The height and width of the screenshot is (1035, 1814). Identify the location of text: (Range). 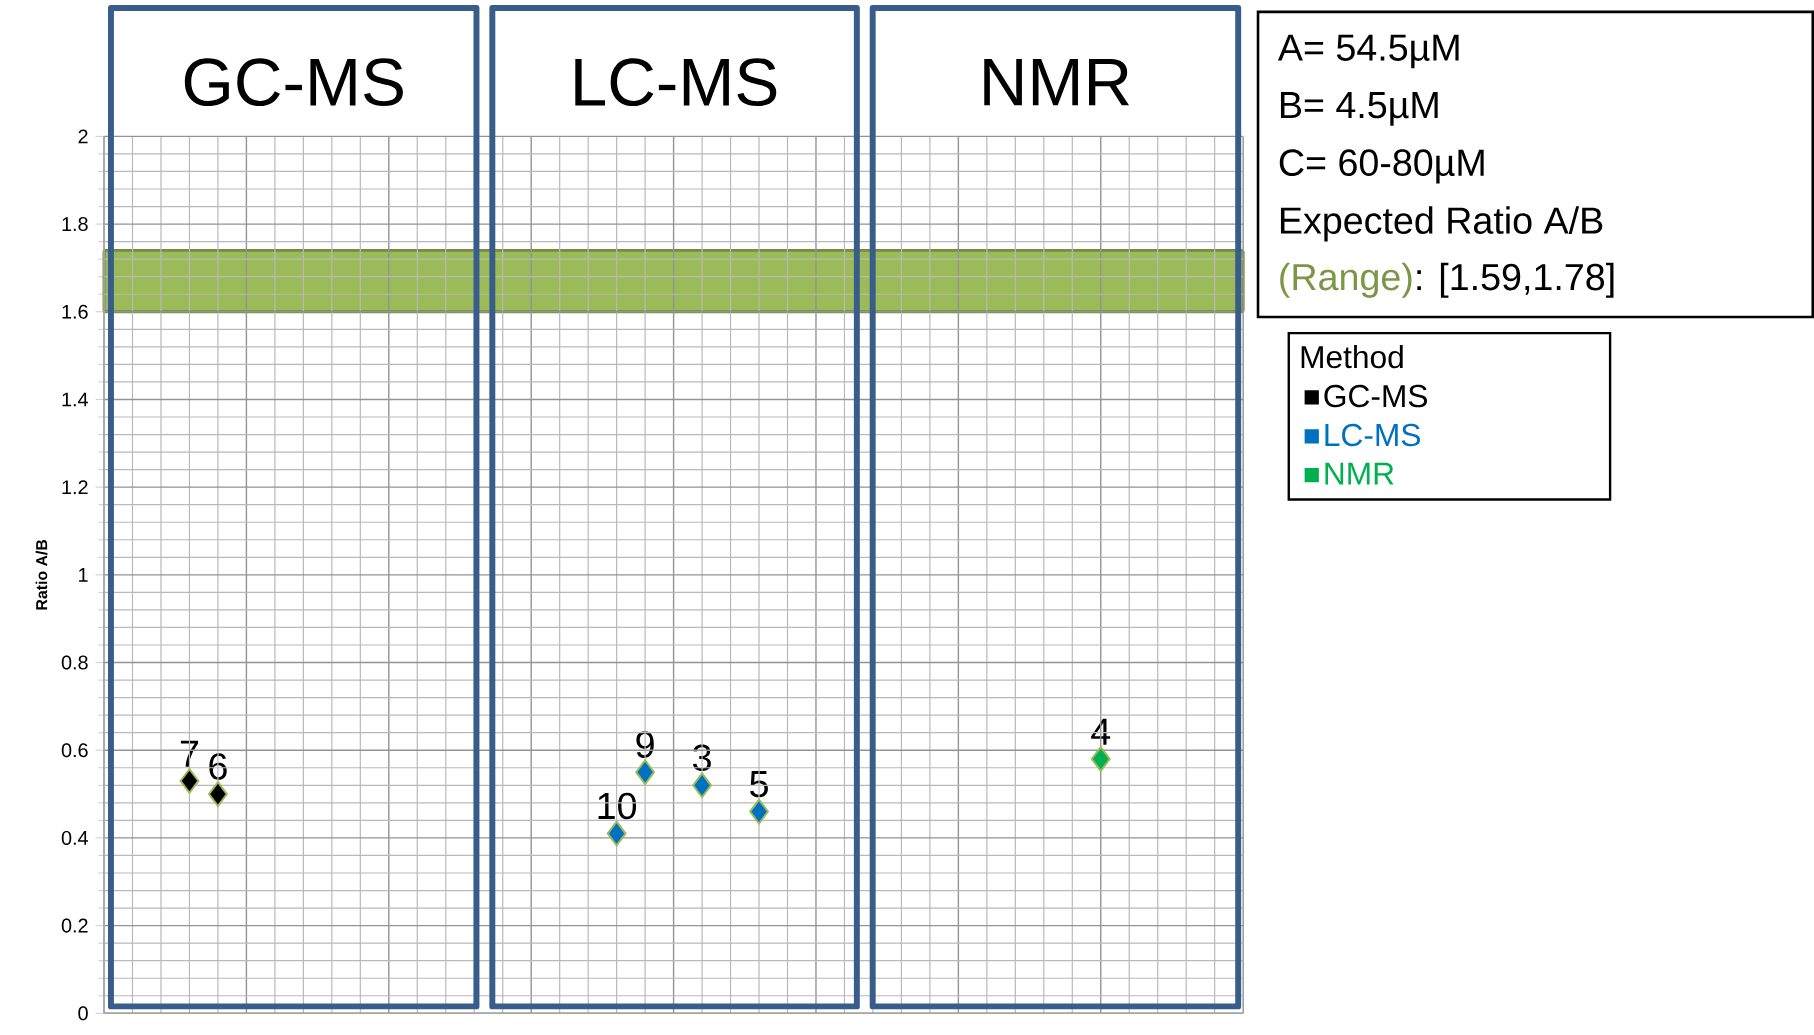
(1346, 280).